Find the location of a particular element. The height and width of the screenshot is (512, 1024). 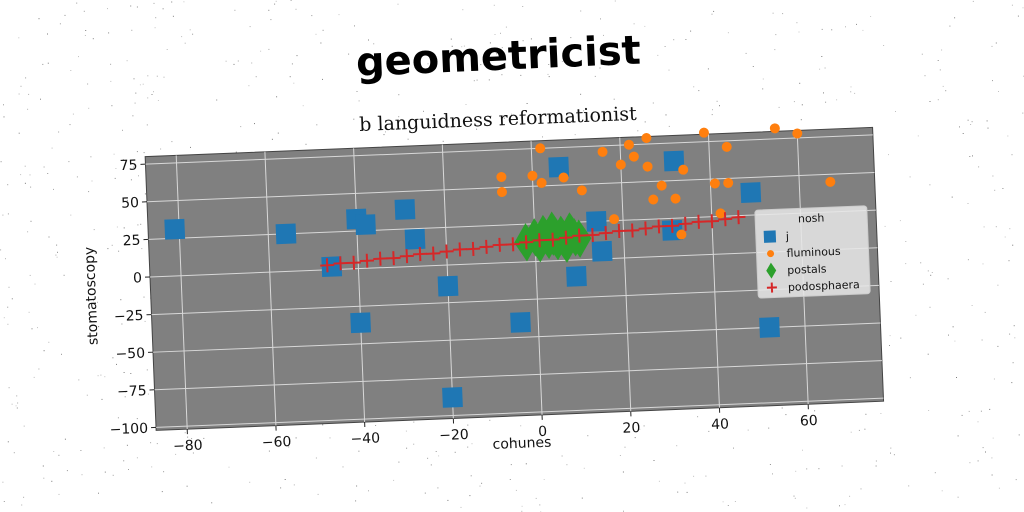

legend-marker-fluminous is located at coordinates (771, 254).